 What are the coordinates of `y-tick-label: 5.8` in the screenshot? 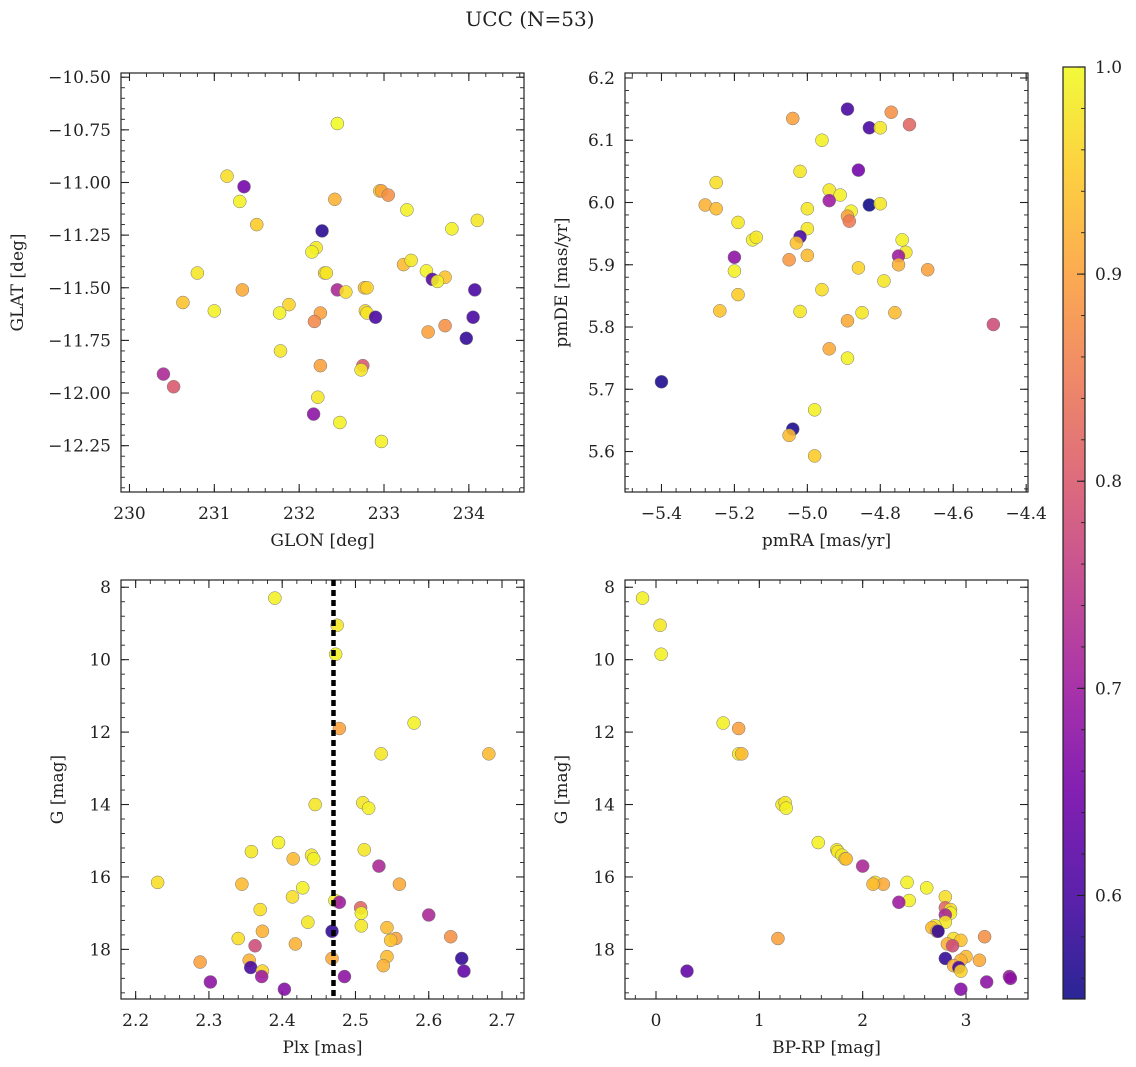 It's located at (601, 328).